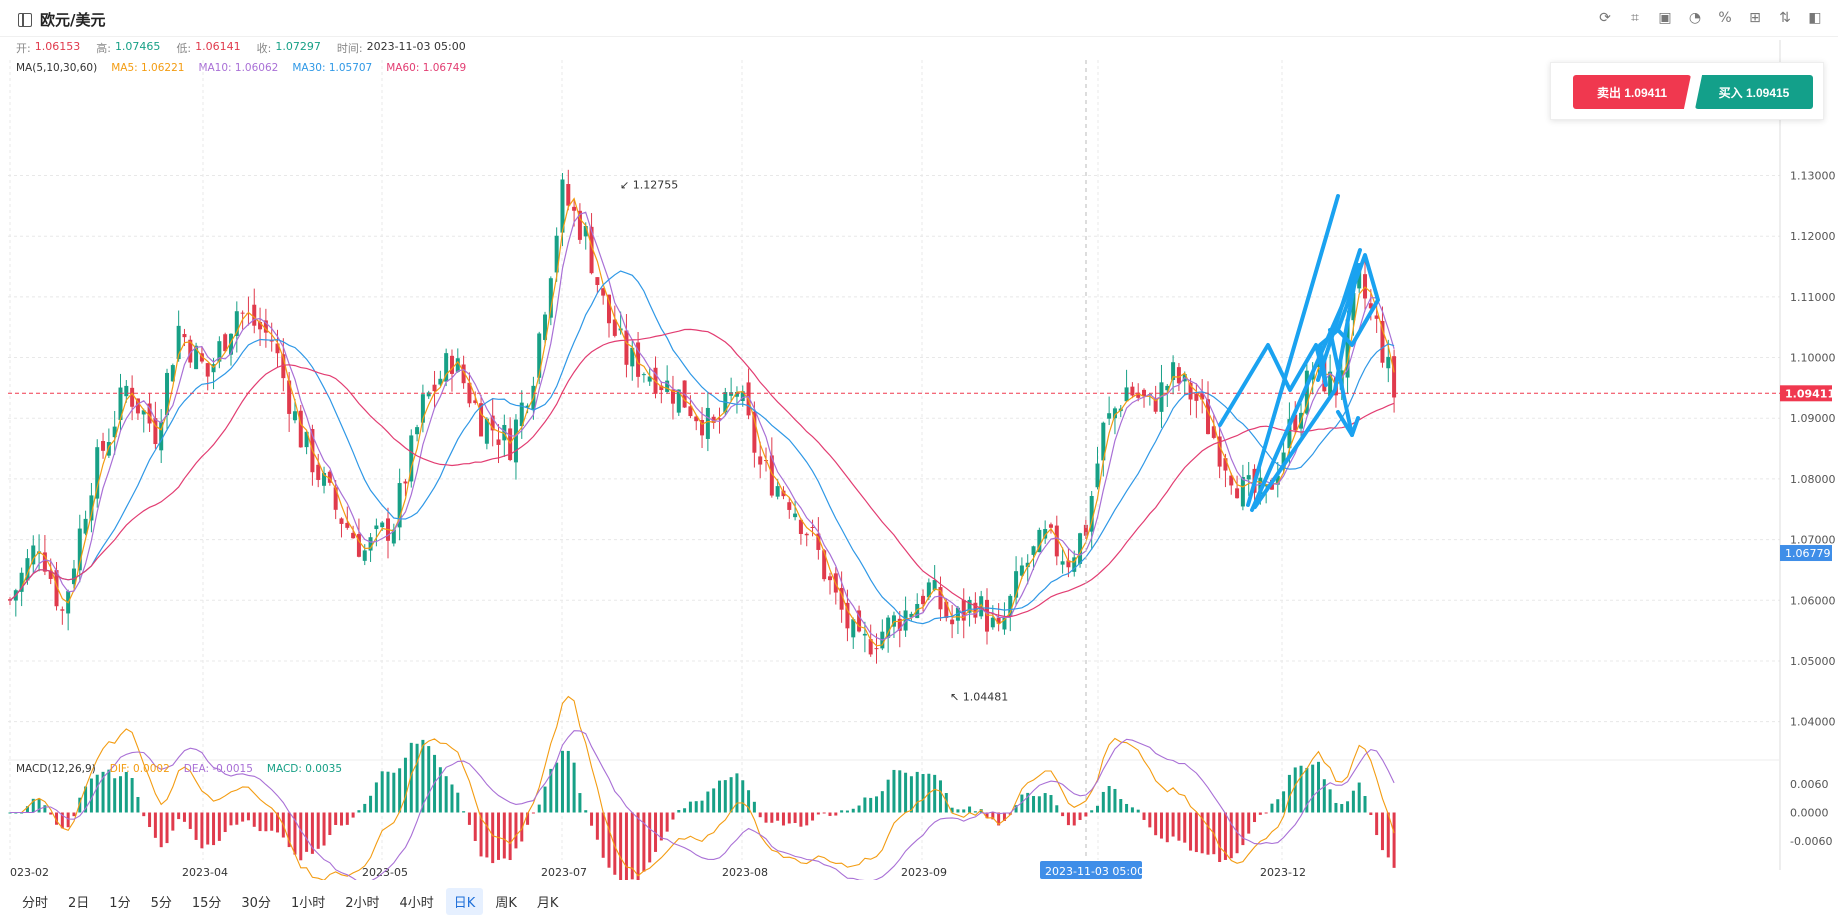 The height and width of the screenshot is (918, 1838). What do you see at coordinates (1725, 18) in the screenshot?
I see `percent-icon: %` at bounding box center [1725, 18].